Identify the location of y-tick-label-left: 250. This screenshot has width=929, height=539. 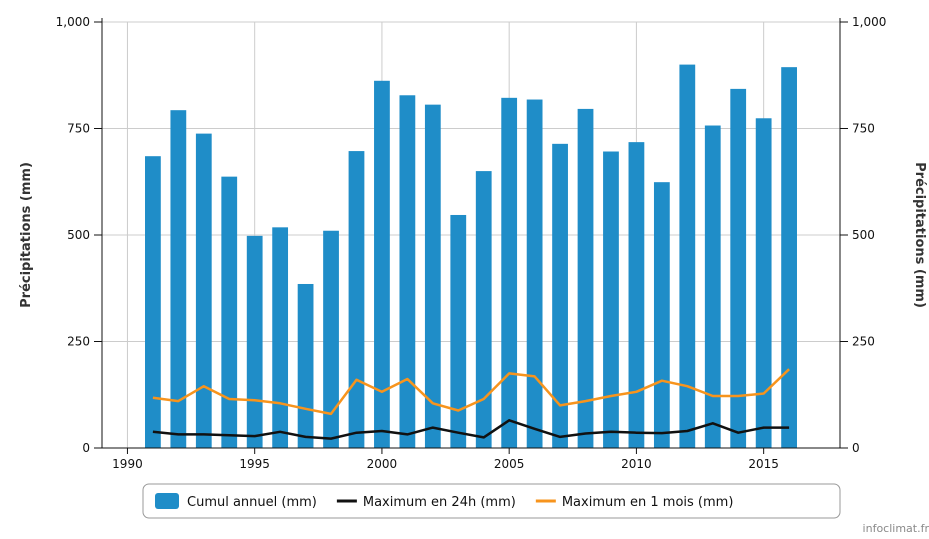
(78, 342).